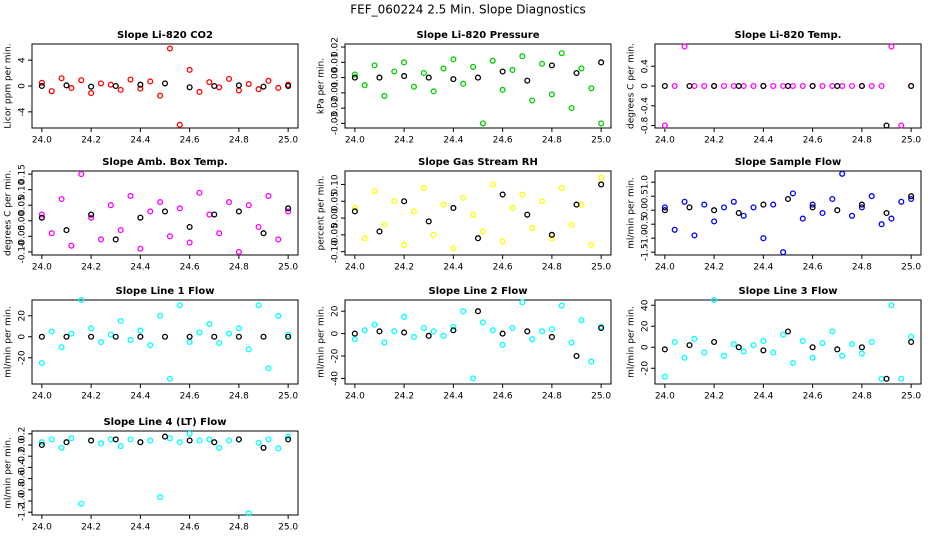 The height and width of the screenshot is (540, 936). What do you see at coordinates (23, 86) in the screenshot?
I see `y-tick-label: 0` at bounding box center [23, 86].